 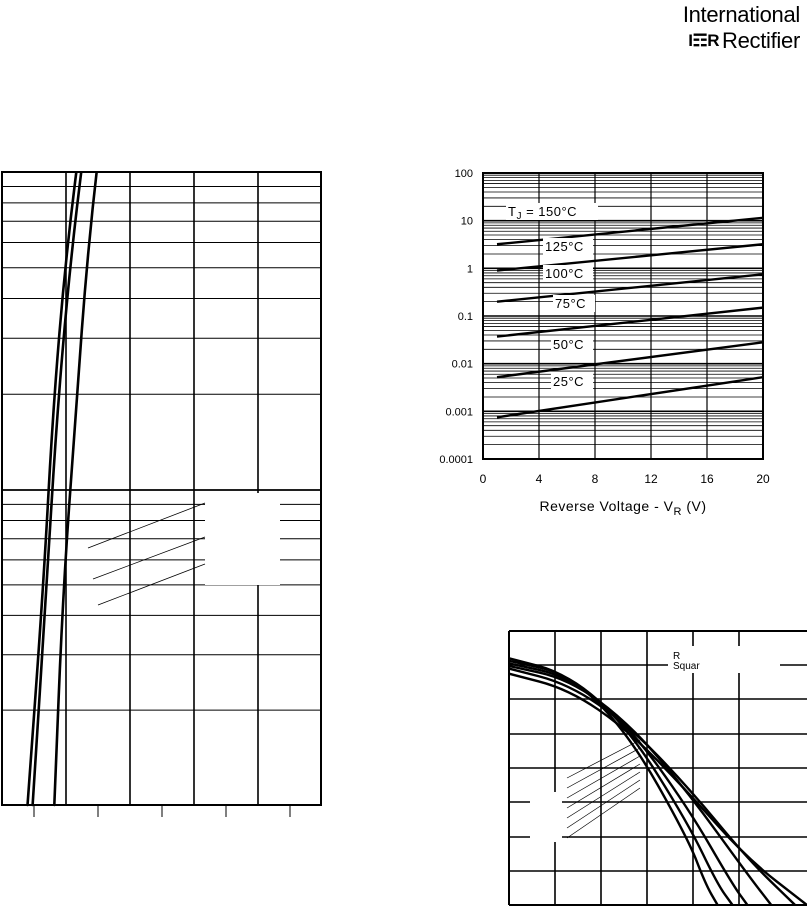 What do you see at coordinates (242, 539) in the screenshot?
I see `left-chart-legend-panel` at bounding box center [242, 539].